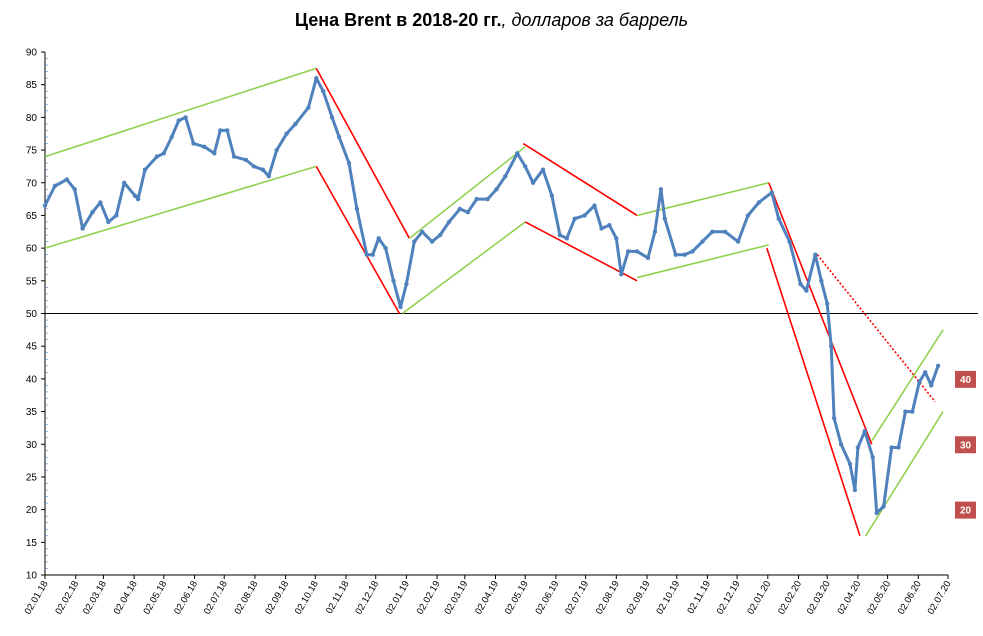 Image resolution: width=983 pixels, height=636 pixels. Describe the element at coordinates (32, 576) in the screenshot. I see `y-tick-label: 10` at that location.